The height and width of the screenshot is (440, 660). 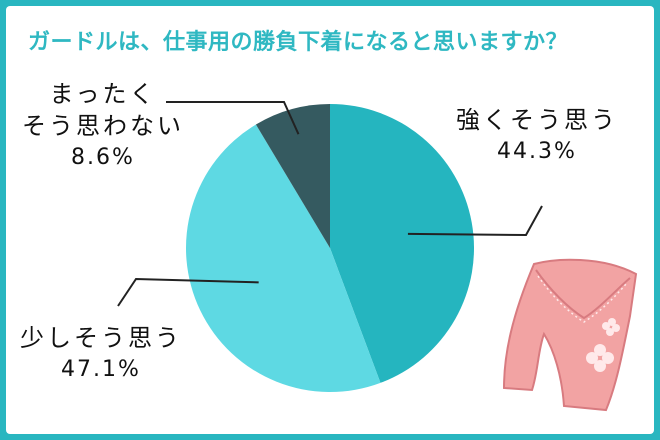 What do you see at coordinates (103, 94) in the screenshot?
I see `slice-name-line1: まったく` at bounding box center [103, 94].